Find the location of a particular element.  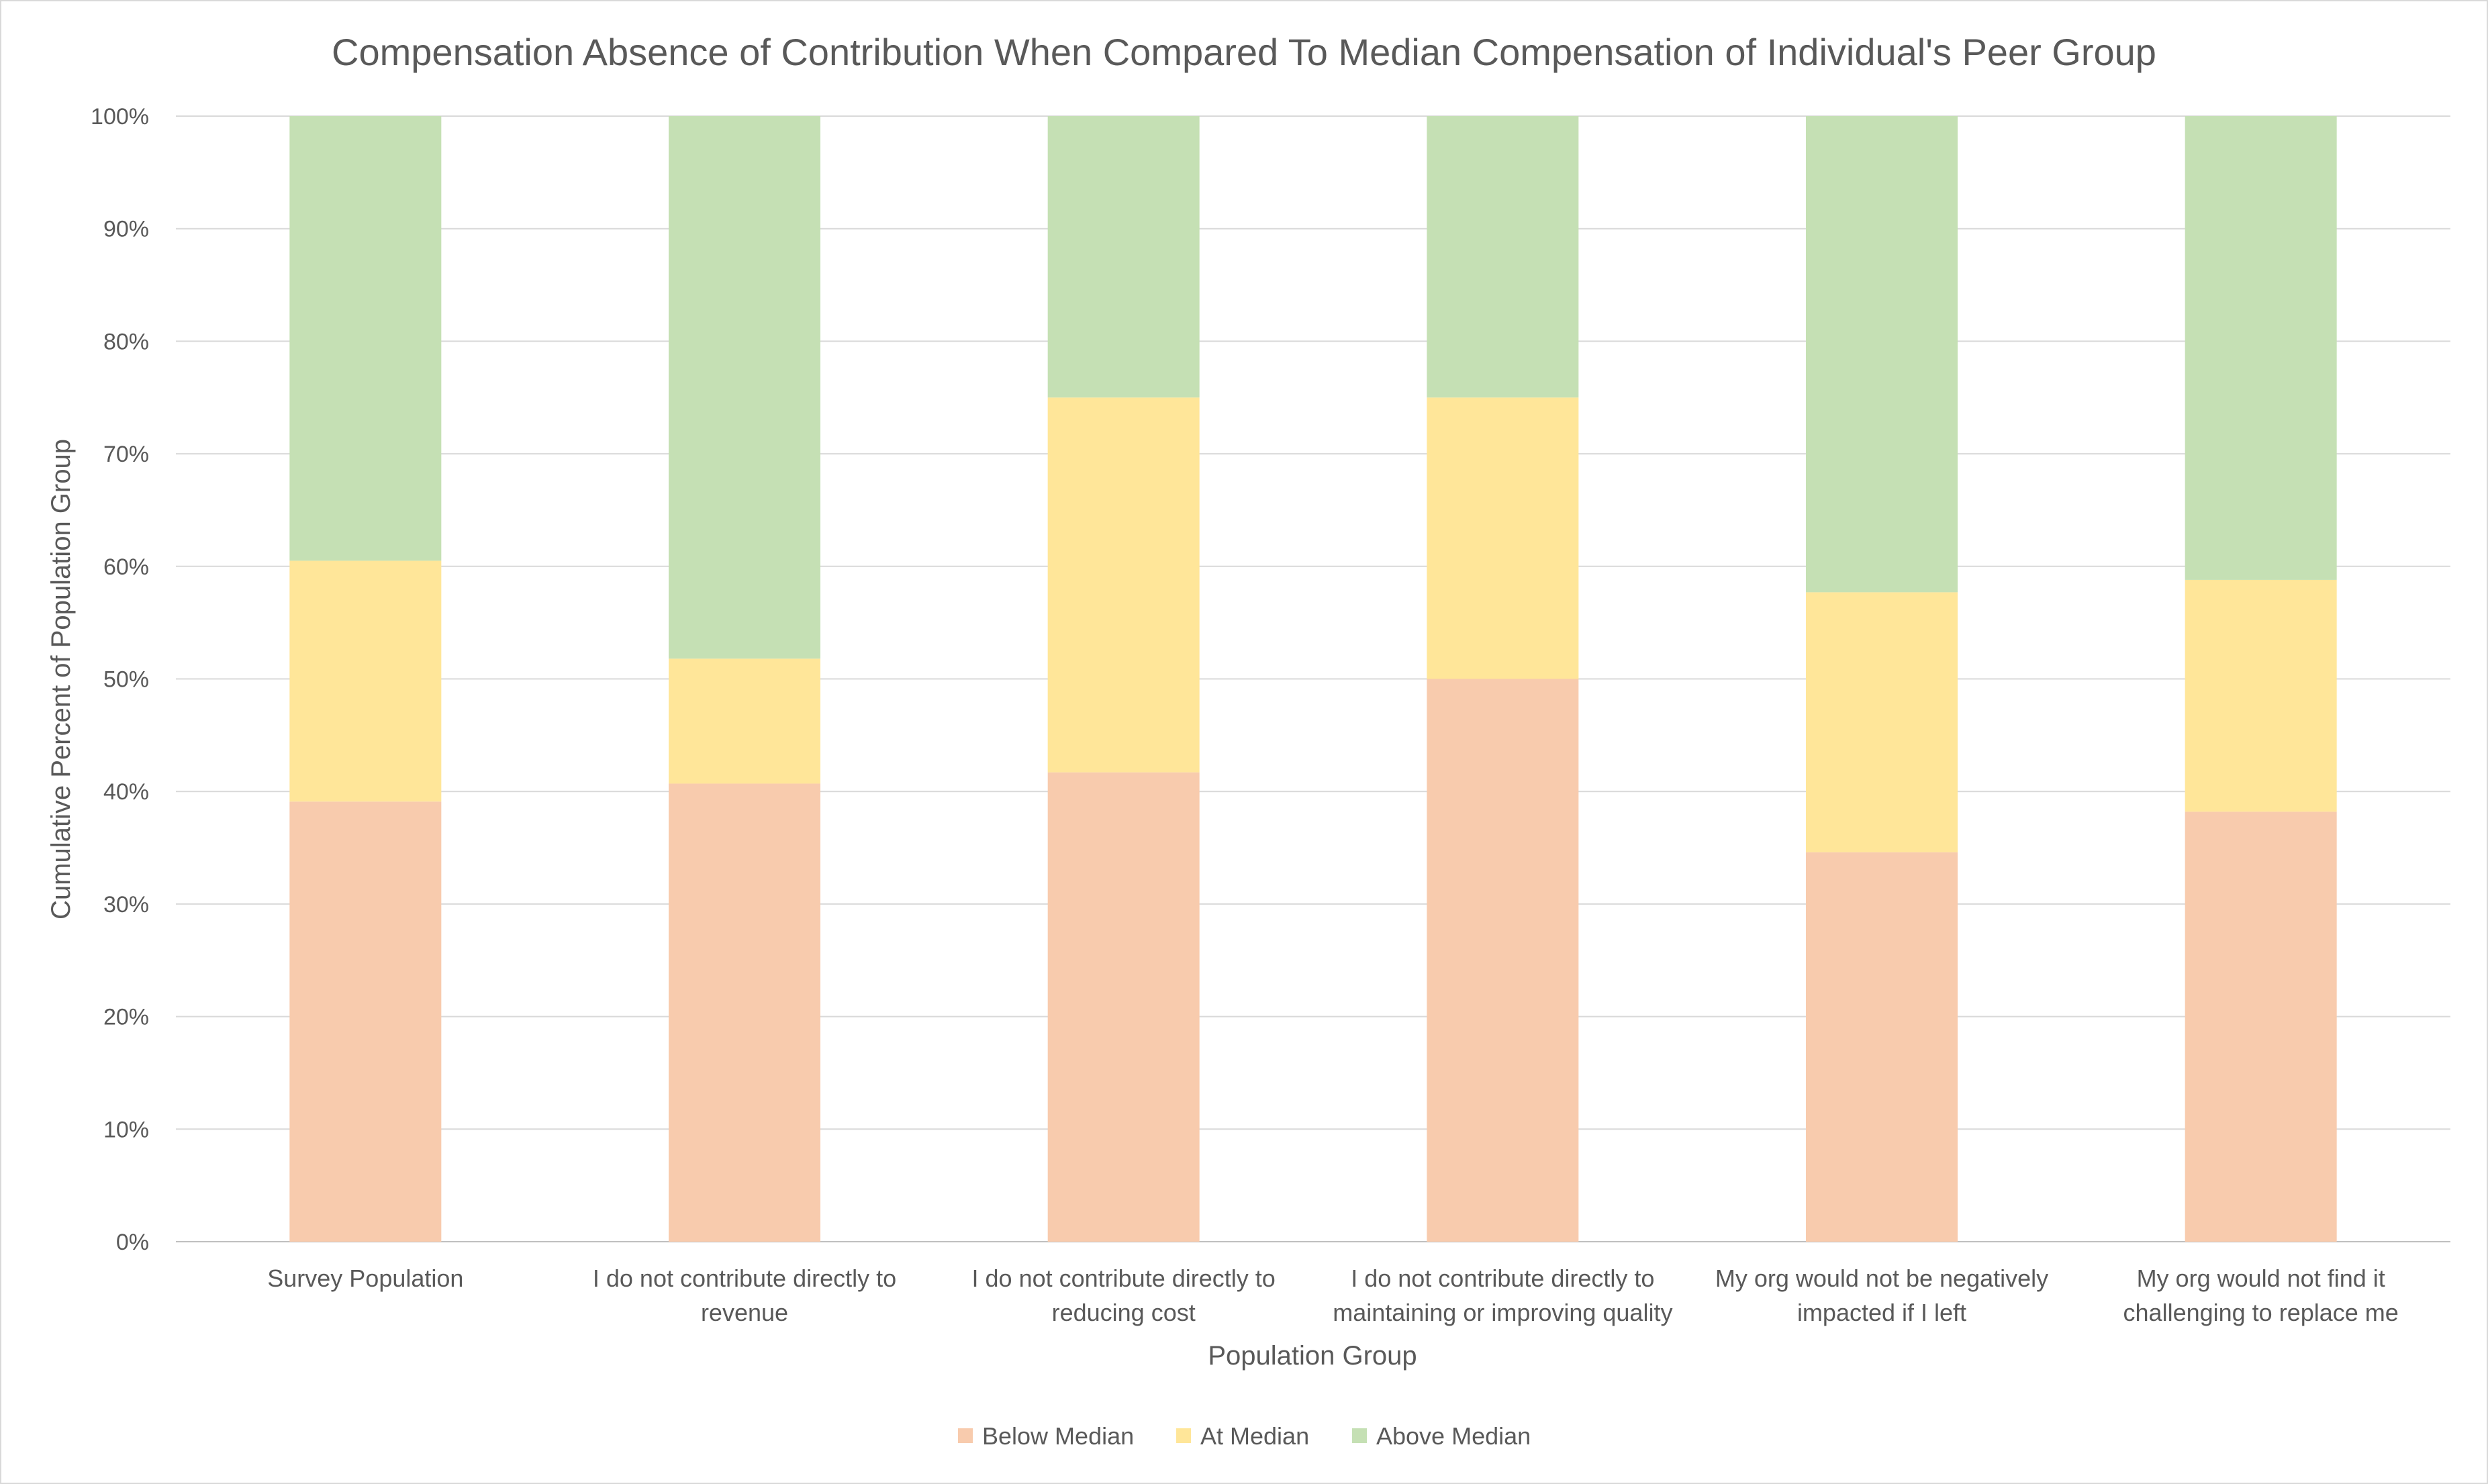

y-tick-label: 30% is located at coordinates (126, 905).